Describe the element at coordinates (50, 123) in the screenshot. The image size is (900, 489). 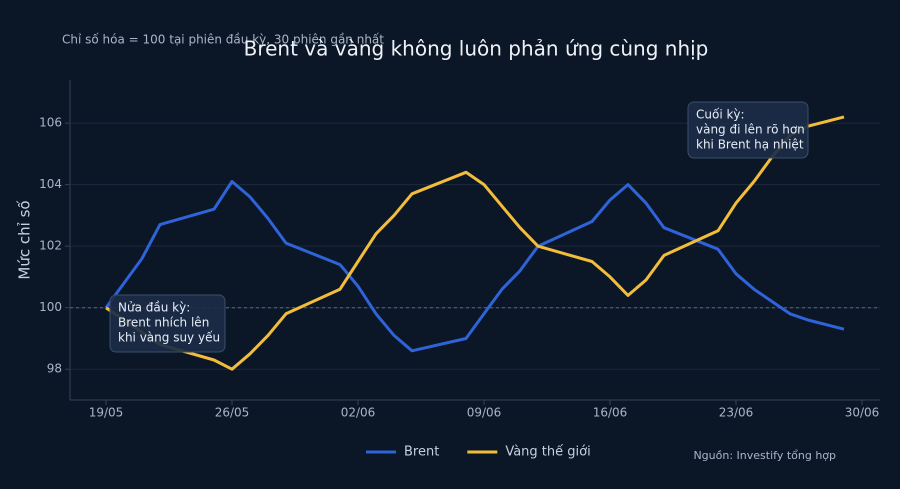
I see `y-tick-label: 106` at that location.